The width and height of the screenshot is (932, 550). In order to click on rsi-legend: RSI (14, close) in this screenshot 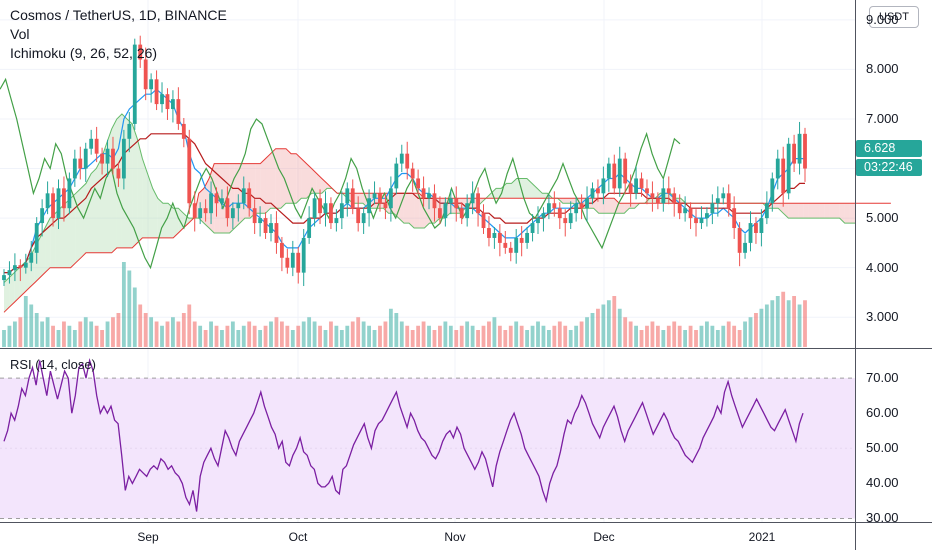, I will do `click(53, 364)`.